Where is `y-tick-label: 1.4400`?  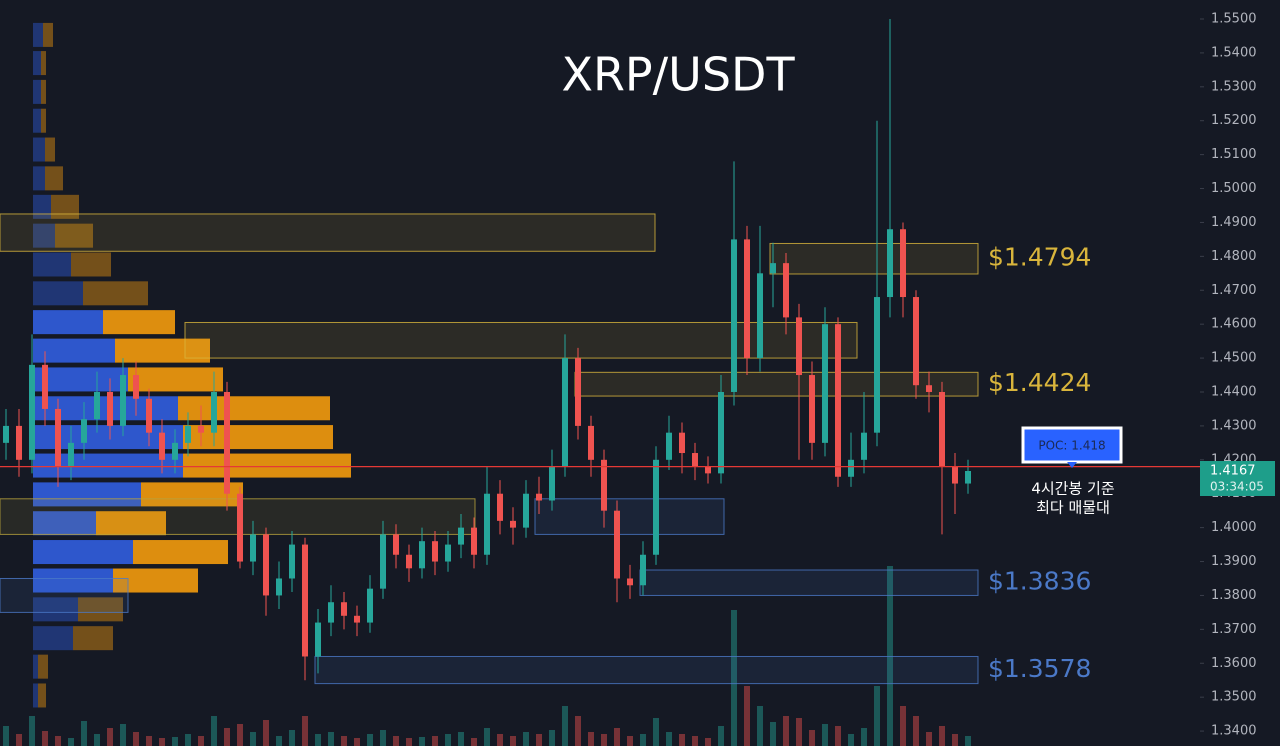
y-tick-label: 1.4400 is located at coordinates (1234, 391).